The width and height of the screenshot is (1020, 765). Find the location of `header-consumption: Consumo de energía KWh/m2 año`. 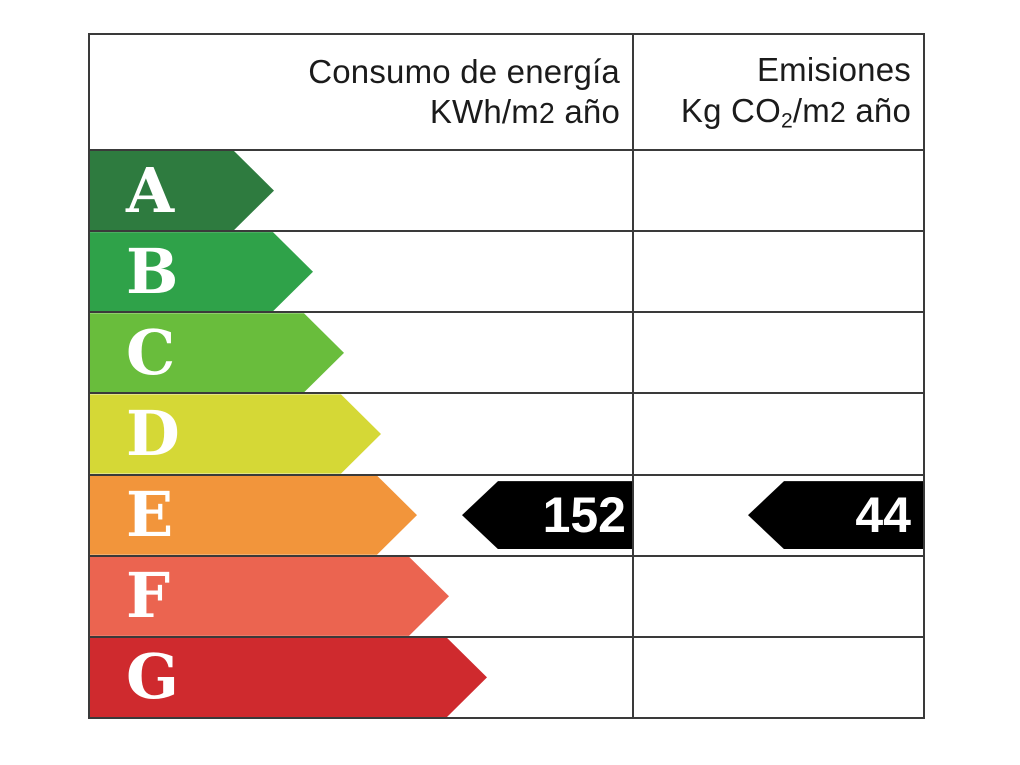

header-consumption: Consumo de energía KWh/m2 año is located at coordinates (362, 92).